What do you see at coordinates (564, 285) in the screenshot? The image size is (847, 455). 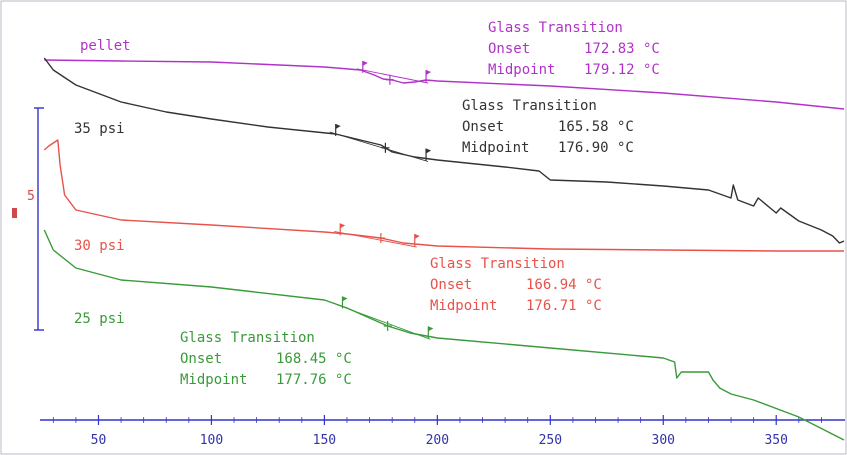 I see `onset-value: 166.94 °C` at bounding box center [564, 285].